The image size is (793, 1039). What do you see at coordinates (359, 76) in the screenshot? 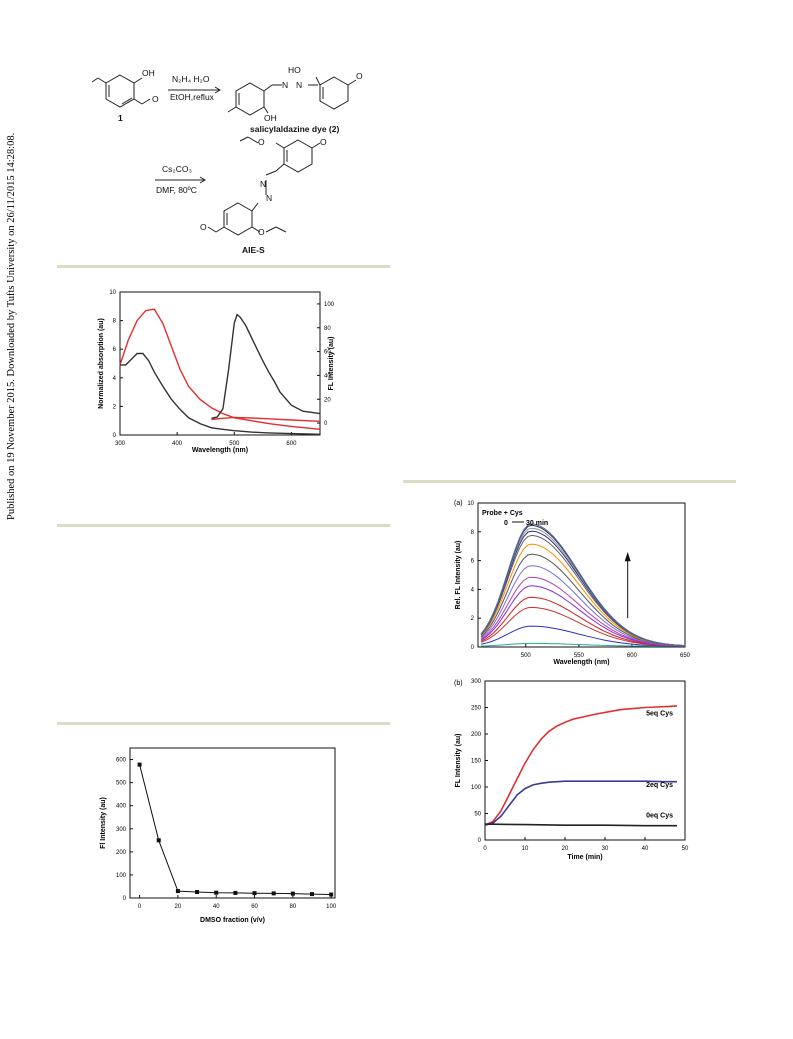
I see `scheme-label-o-2: O` at bounding box center [359, 76].